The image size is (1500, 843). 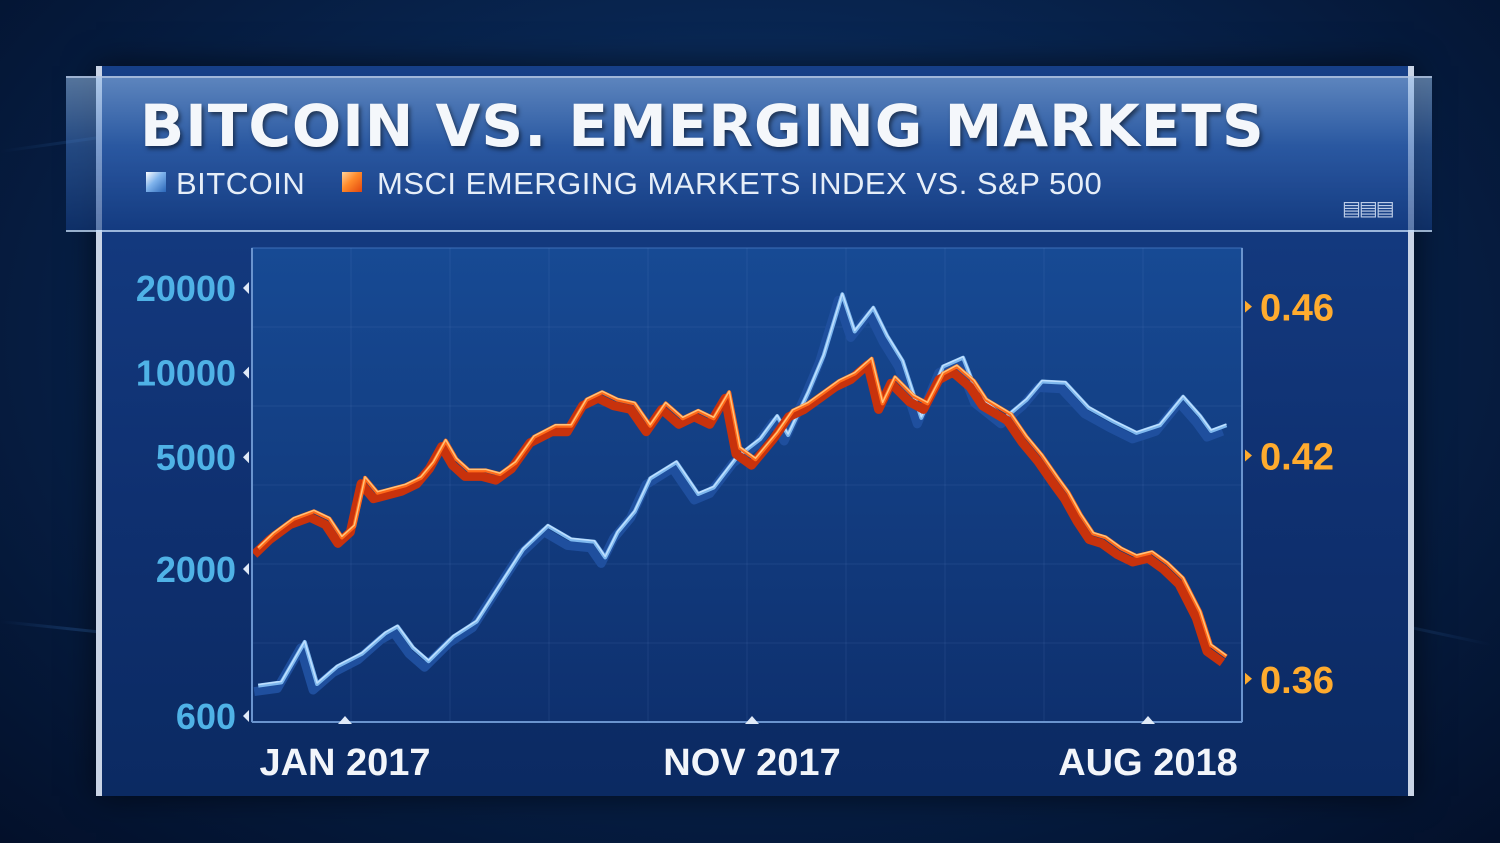 I want to click on x-tick-label: AUG 2018, so click(x=1148, y=763).